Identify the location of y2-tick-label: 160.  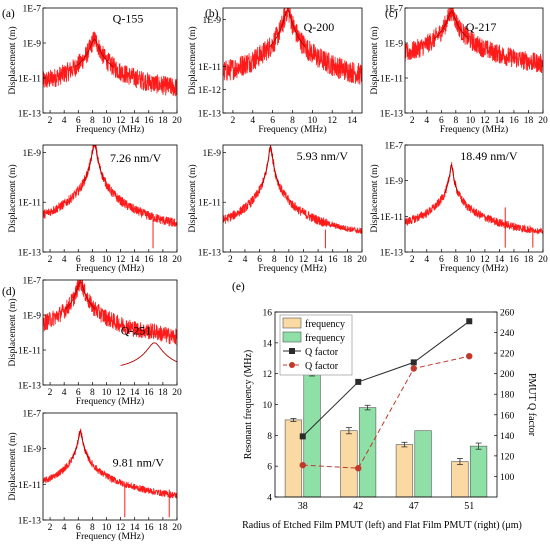
(507, 416).